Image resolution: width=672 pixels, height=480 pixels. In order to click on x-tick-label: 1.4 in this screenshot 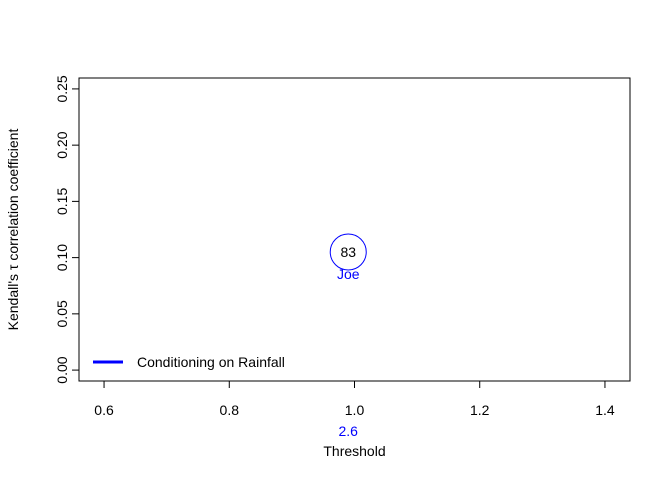, I will do `click(605, 410)`.